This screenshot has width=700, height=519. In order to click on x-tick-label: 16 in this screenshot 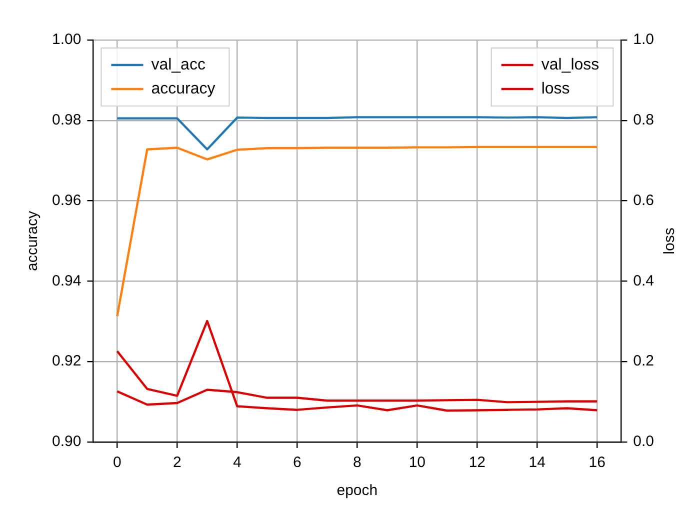, I will do `click(597, 463)`.